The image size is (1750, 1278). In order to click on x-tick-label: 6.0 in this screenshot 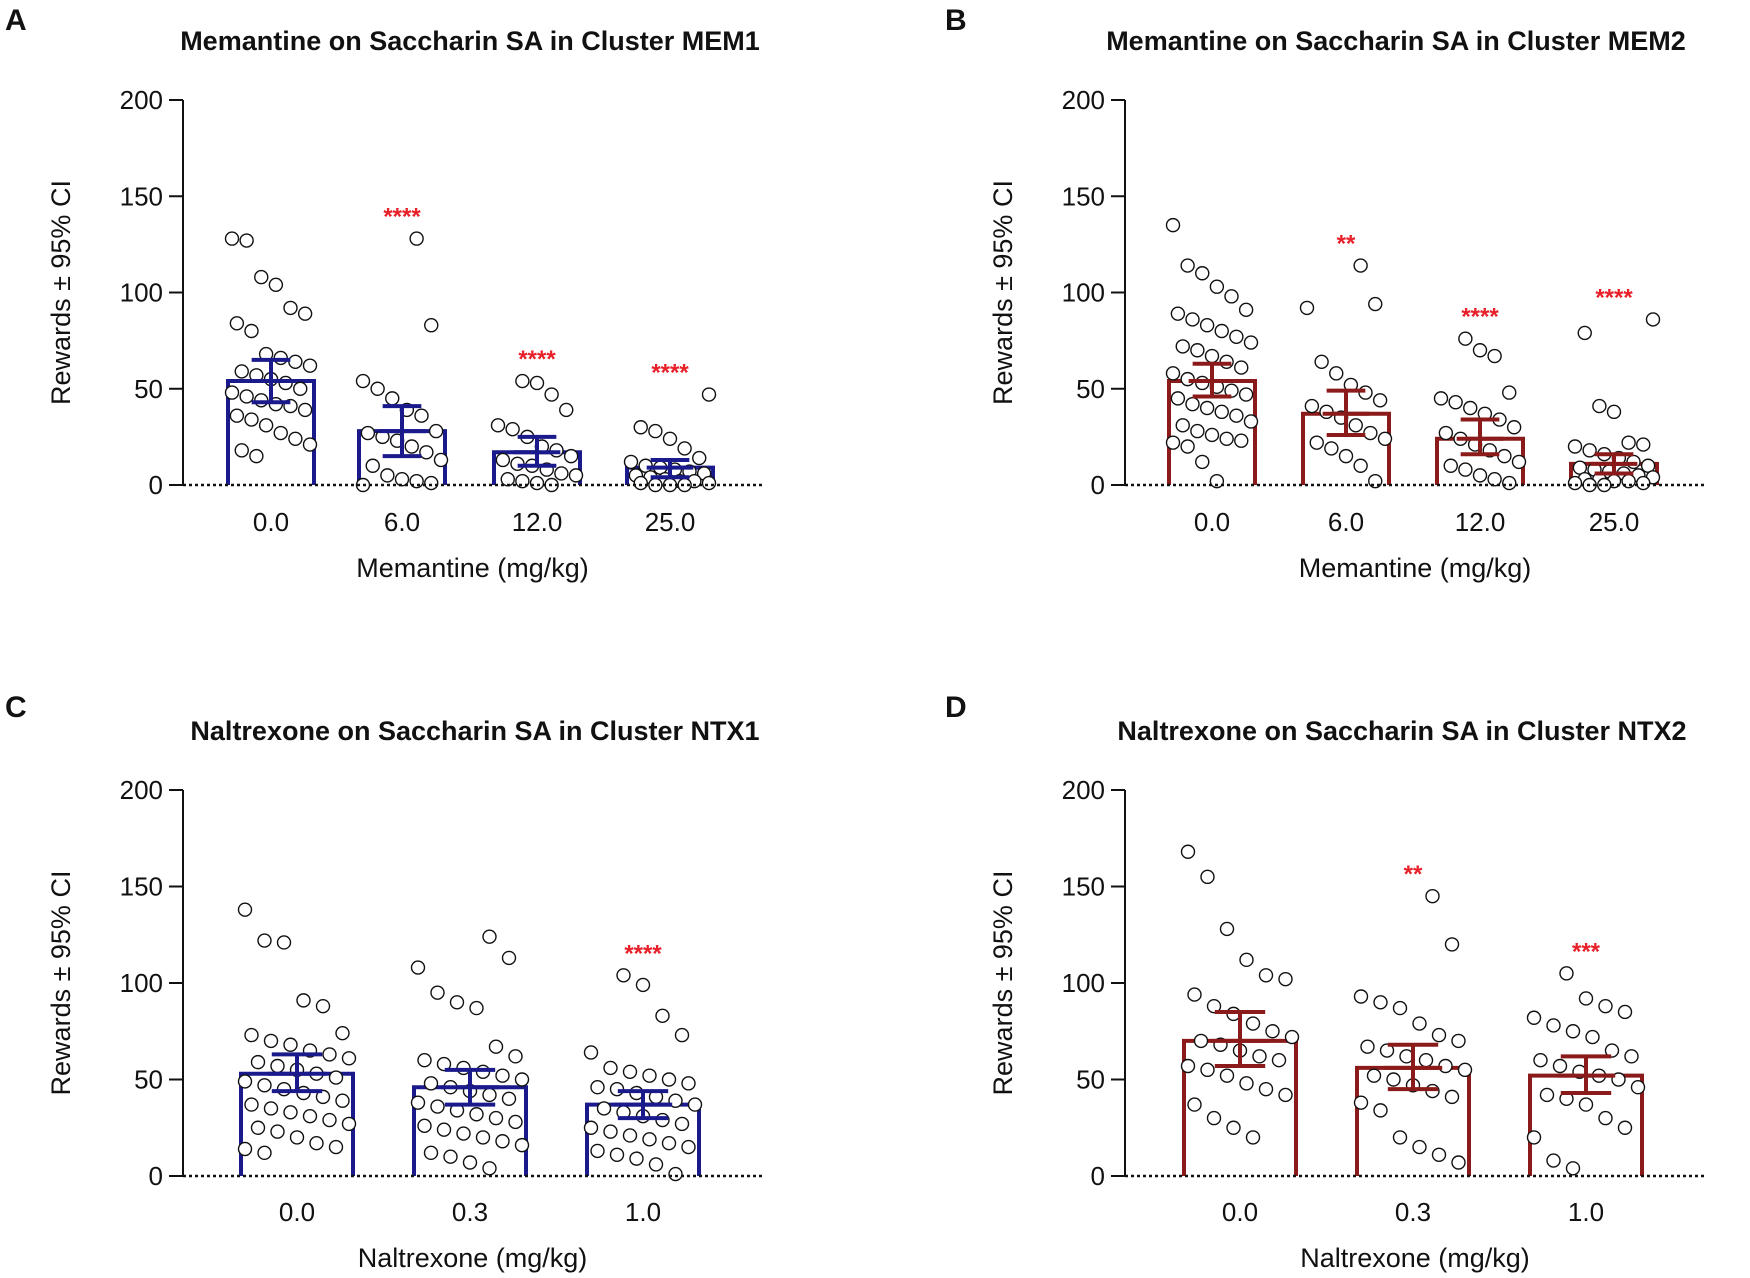, I will do `click(1346, 522)`.